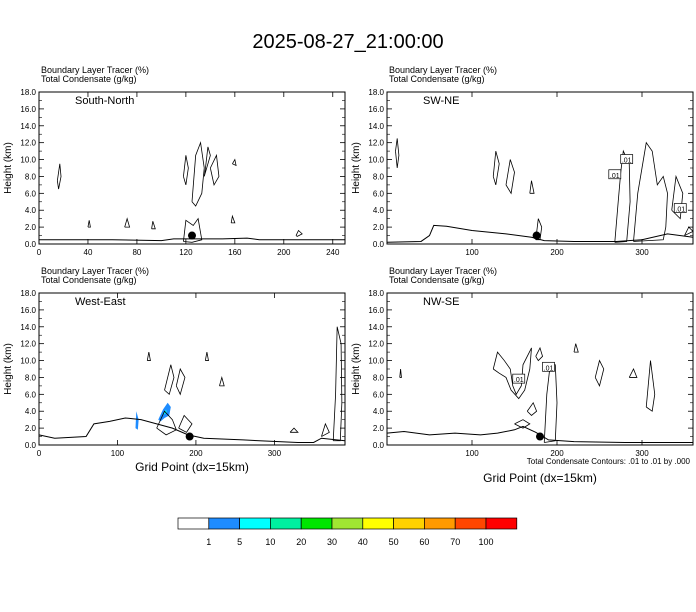  What do you see at coordinates (347, 532) in the screenshot?
I see `colorbar: 1 5 10 20 30 40 50 60 70 100` at bounding box center [347, 532].